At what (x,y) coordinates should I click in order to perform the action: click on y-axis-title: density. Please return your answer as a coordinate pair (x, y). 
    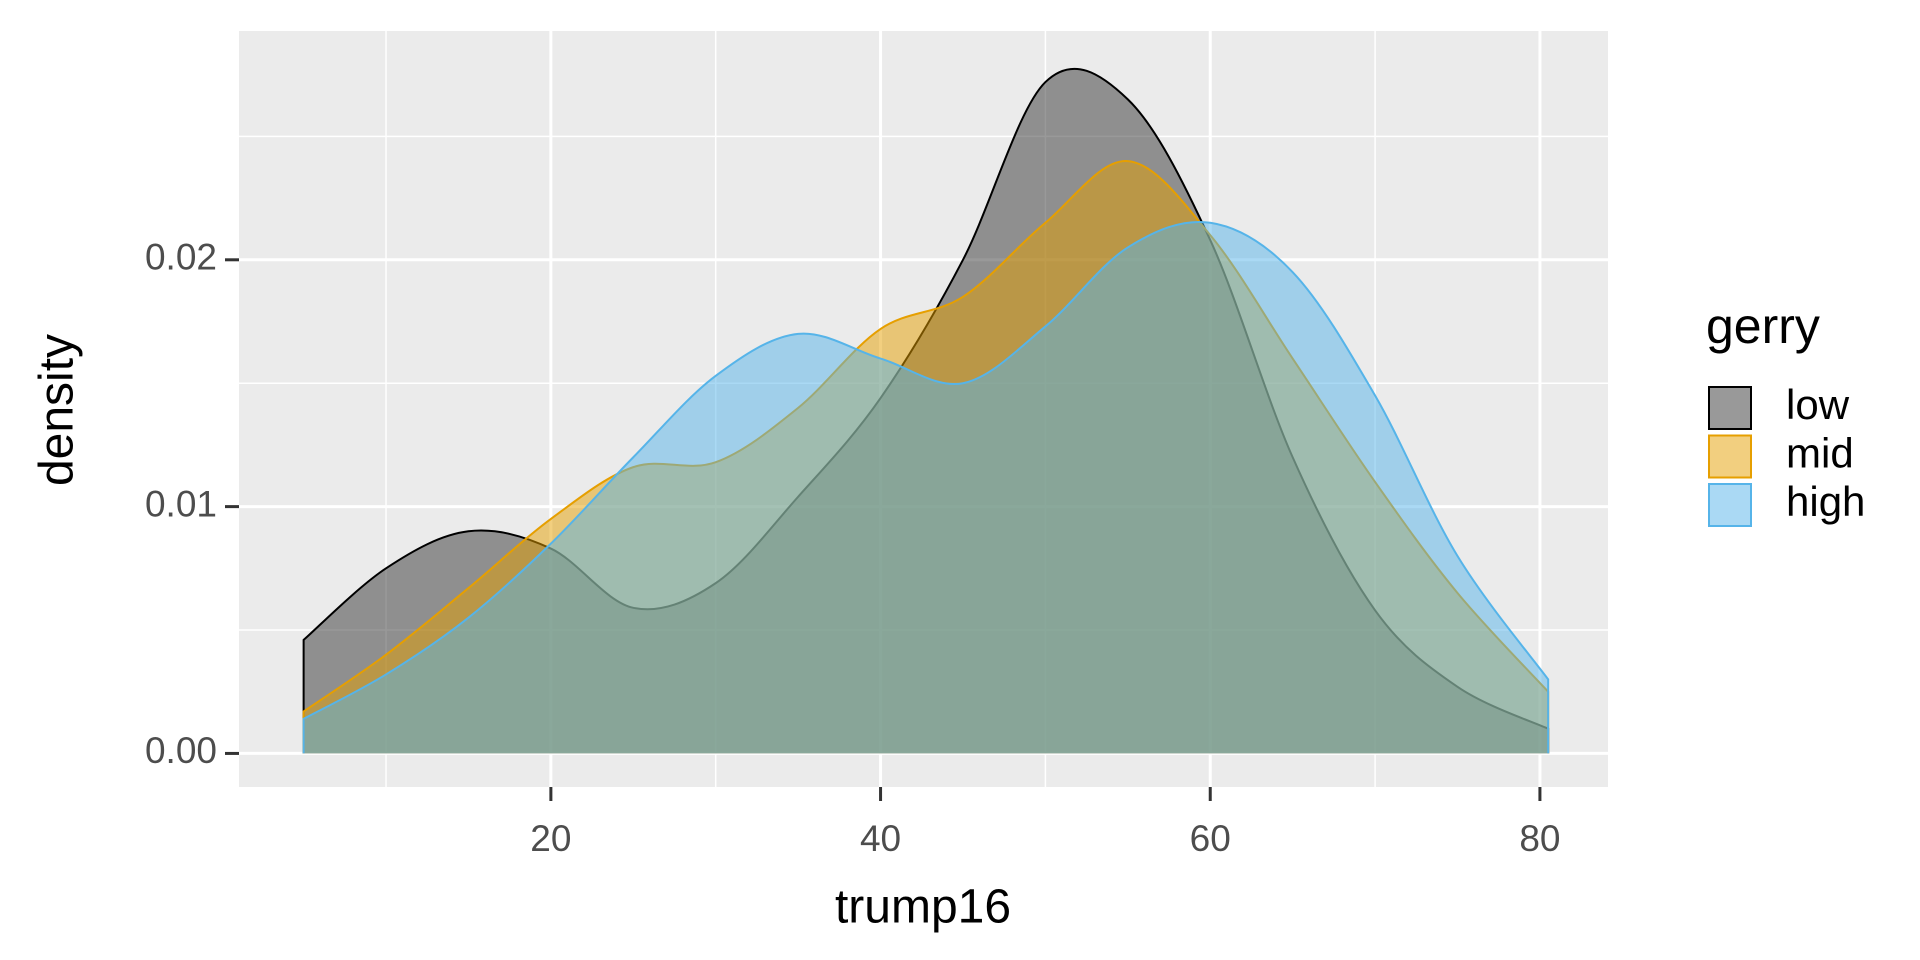
    Looking at the image, I should click on (57, 410).